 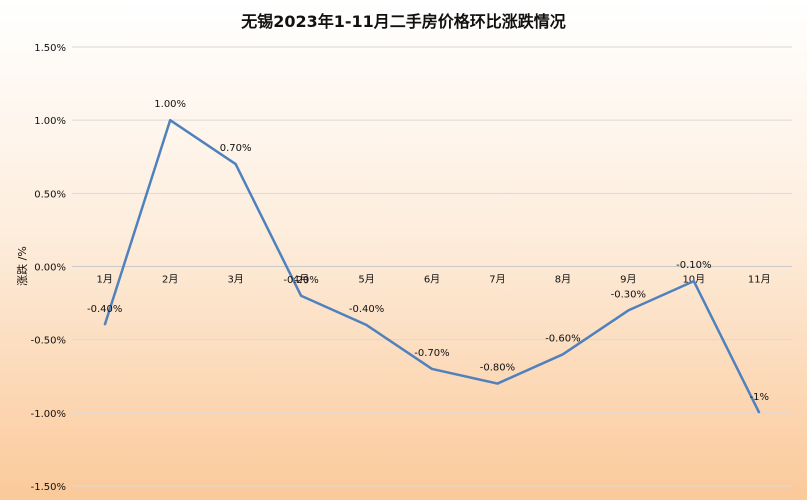 I want to click on x-tick-label: 6月, so click(x=432, y=280).